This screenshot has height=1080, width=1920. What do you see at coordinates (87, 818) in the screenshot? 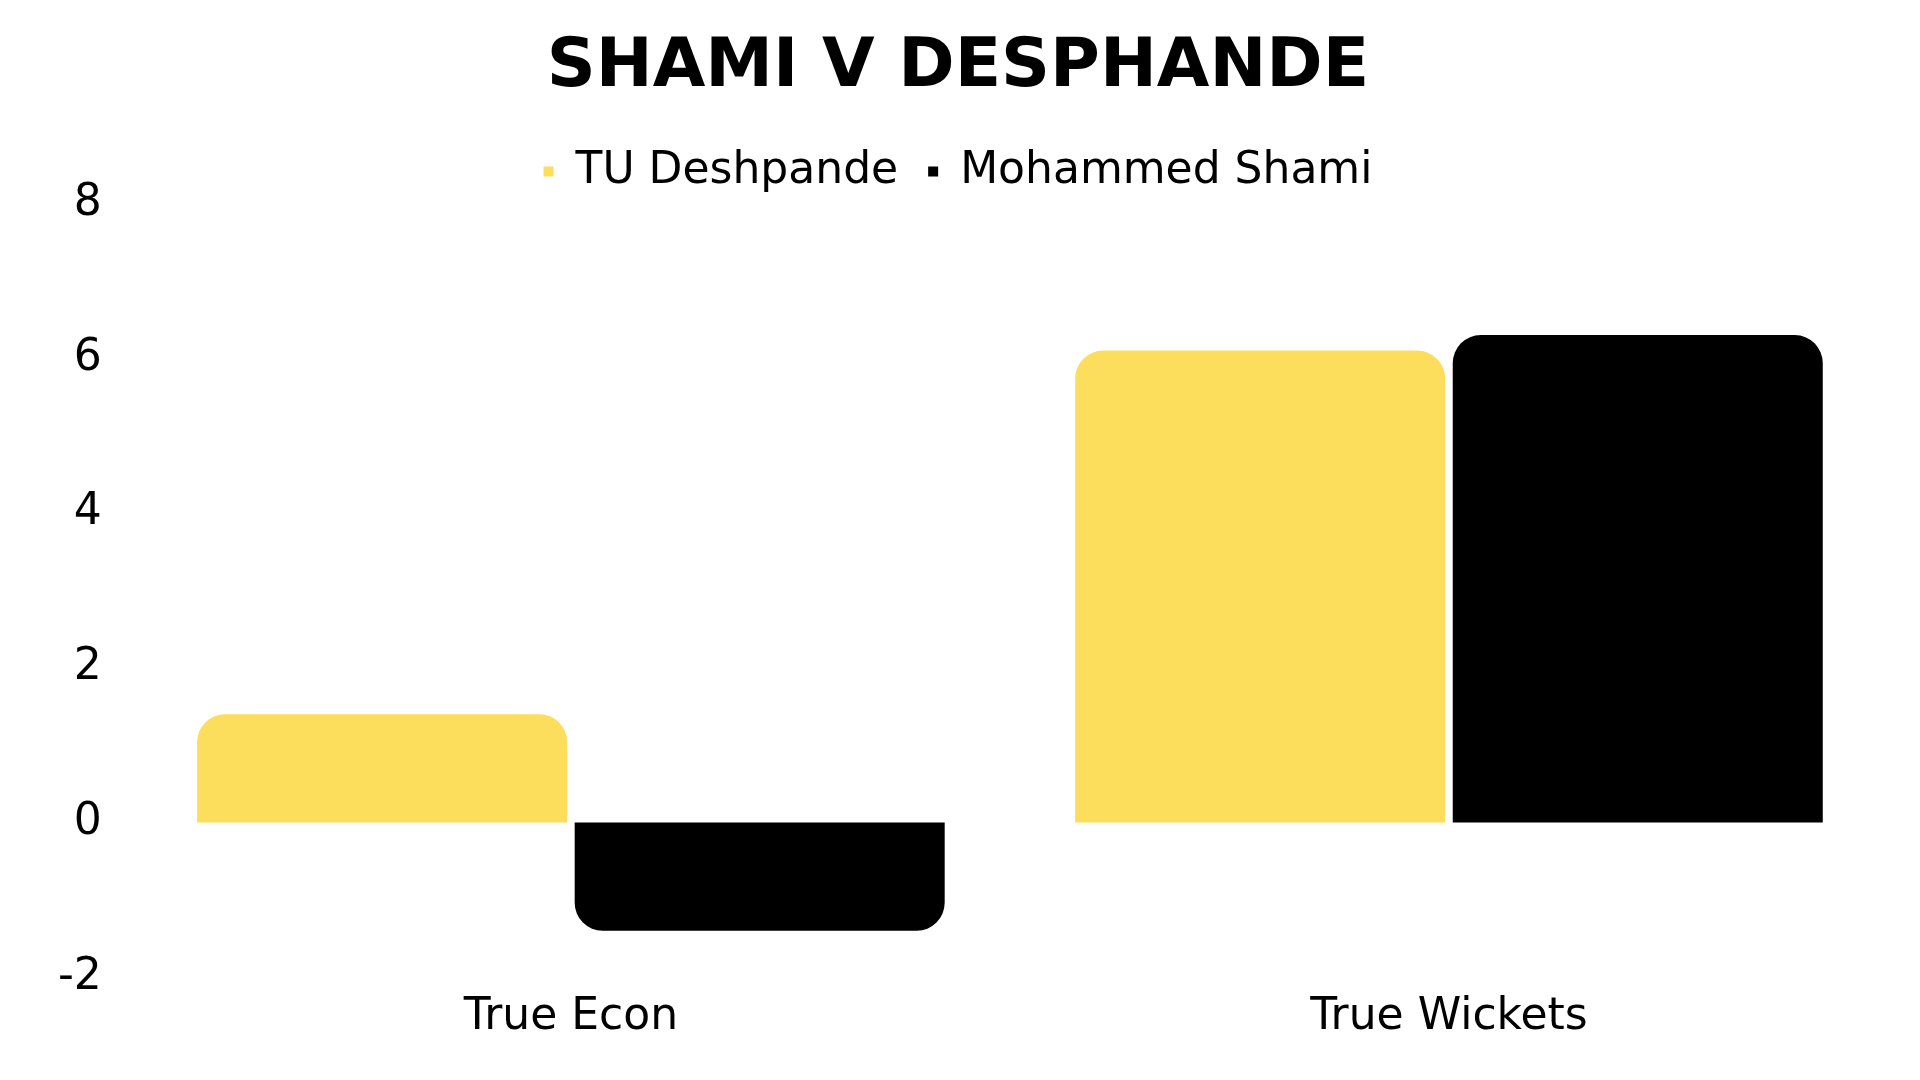
I see `y-tick-label: 0` at bounding box center [87, 818].